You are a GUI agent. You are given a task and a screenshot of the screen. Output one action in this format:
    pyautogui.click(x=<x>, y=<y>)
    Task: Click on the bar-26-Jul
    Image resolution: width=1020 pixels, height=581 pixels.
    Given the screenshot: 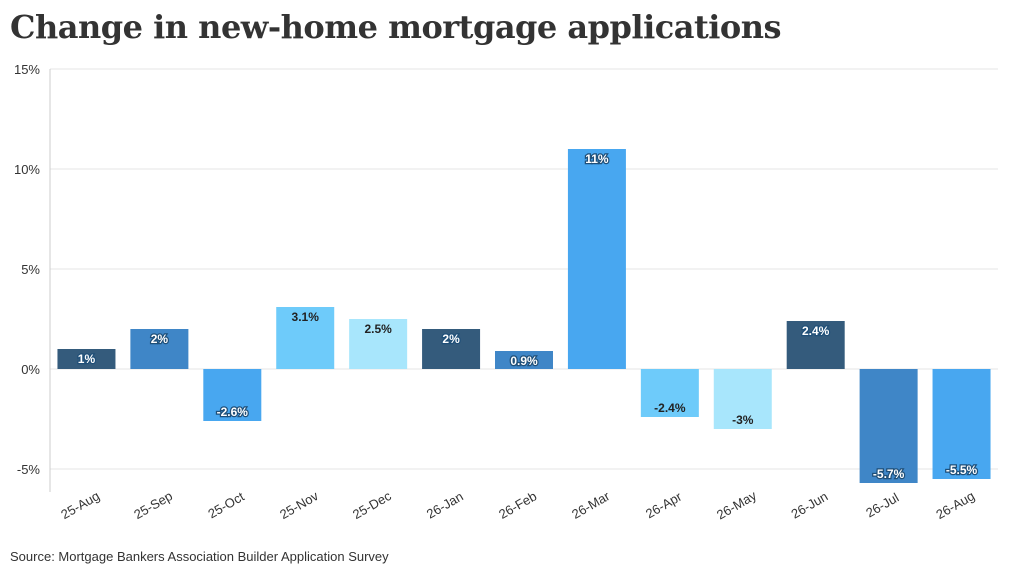 What is the action you would take?
    pyautogui.click(x=888, y=426)
    